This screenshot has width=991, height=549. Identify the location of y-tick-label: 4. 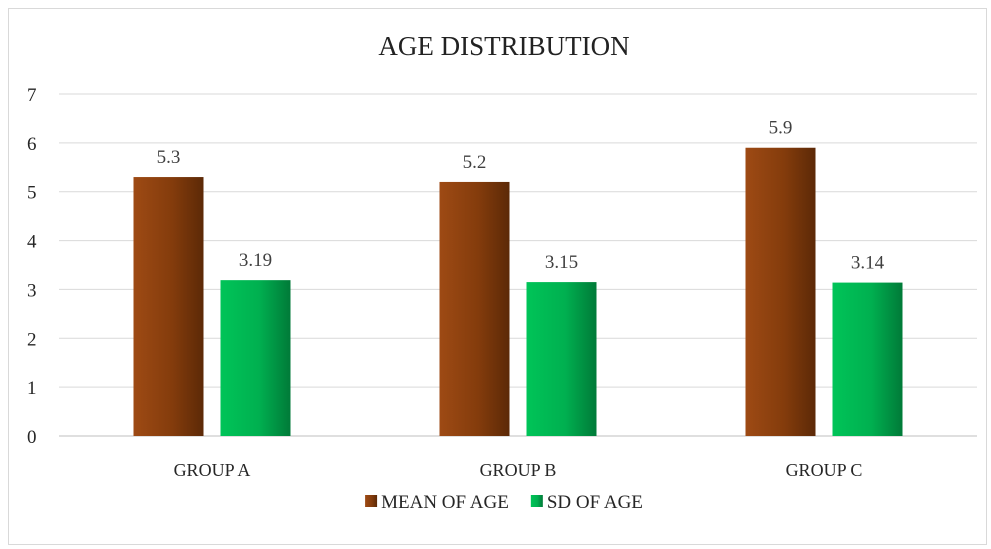
(32, 242).